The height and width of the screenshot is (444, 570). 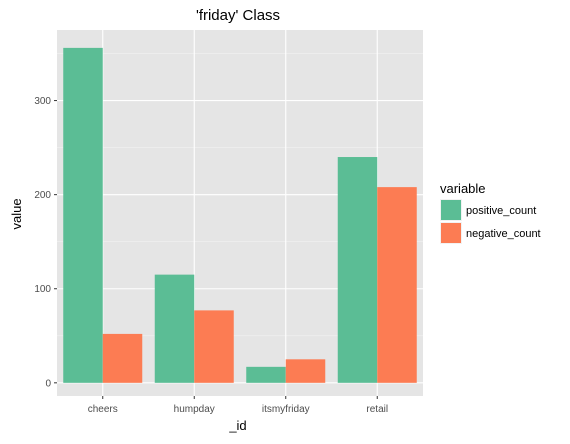 I want to click on bar-positive_count-retail, so click(x=357, y=270).